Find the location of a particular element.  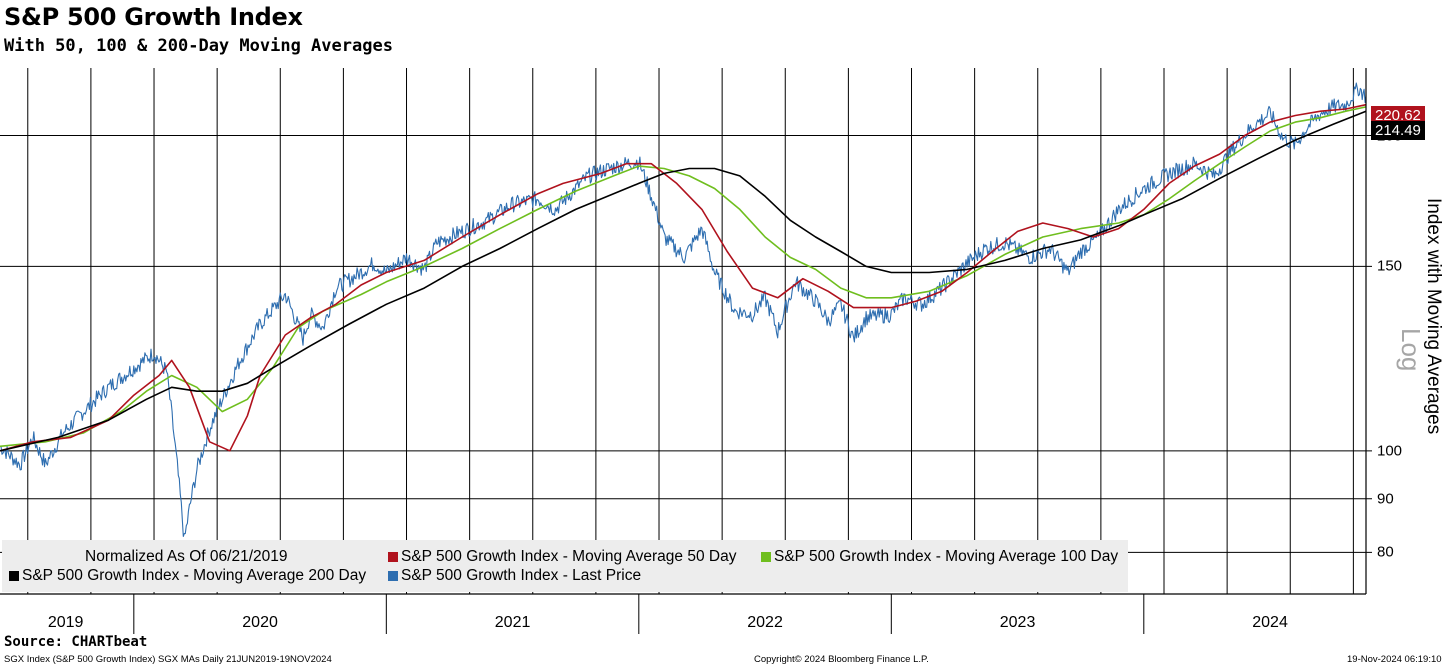

last-value-tag-ma50: 220.62 is located at coordinates (1398, 115).